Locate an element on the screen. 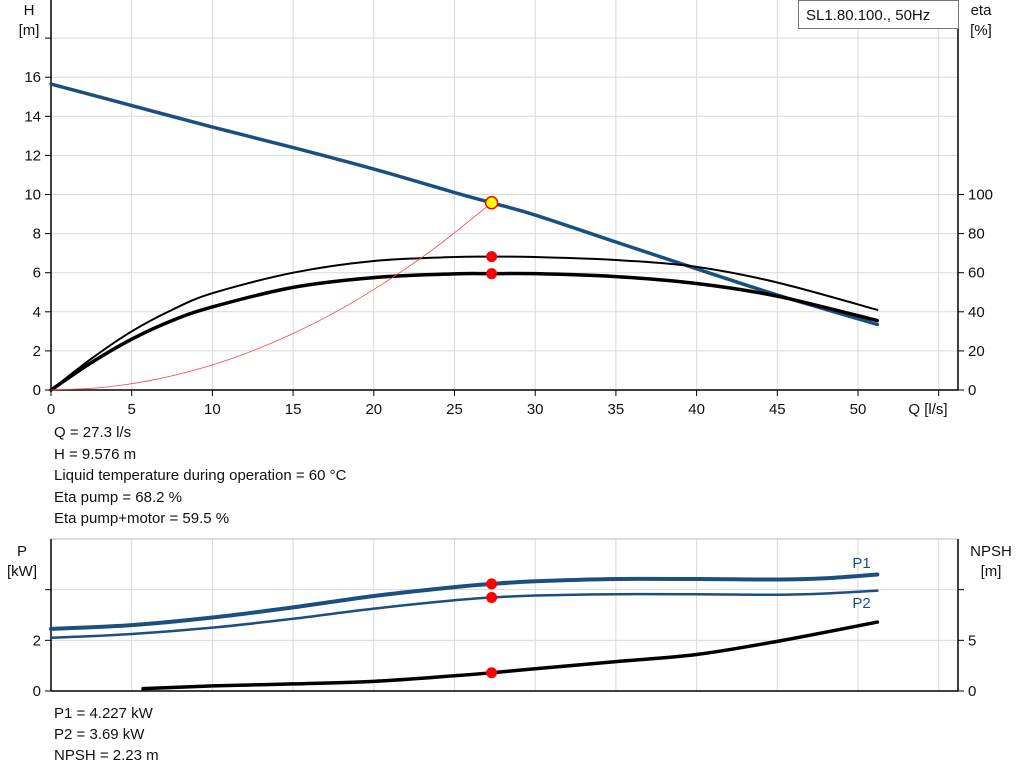 The image size is (1024, 781). series-label-p2: P2 is located at coordinates (861, 603).